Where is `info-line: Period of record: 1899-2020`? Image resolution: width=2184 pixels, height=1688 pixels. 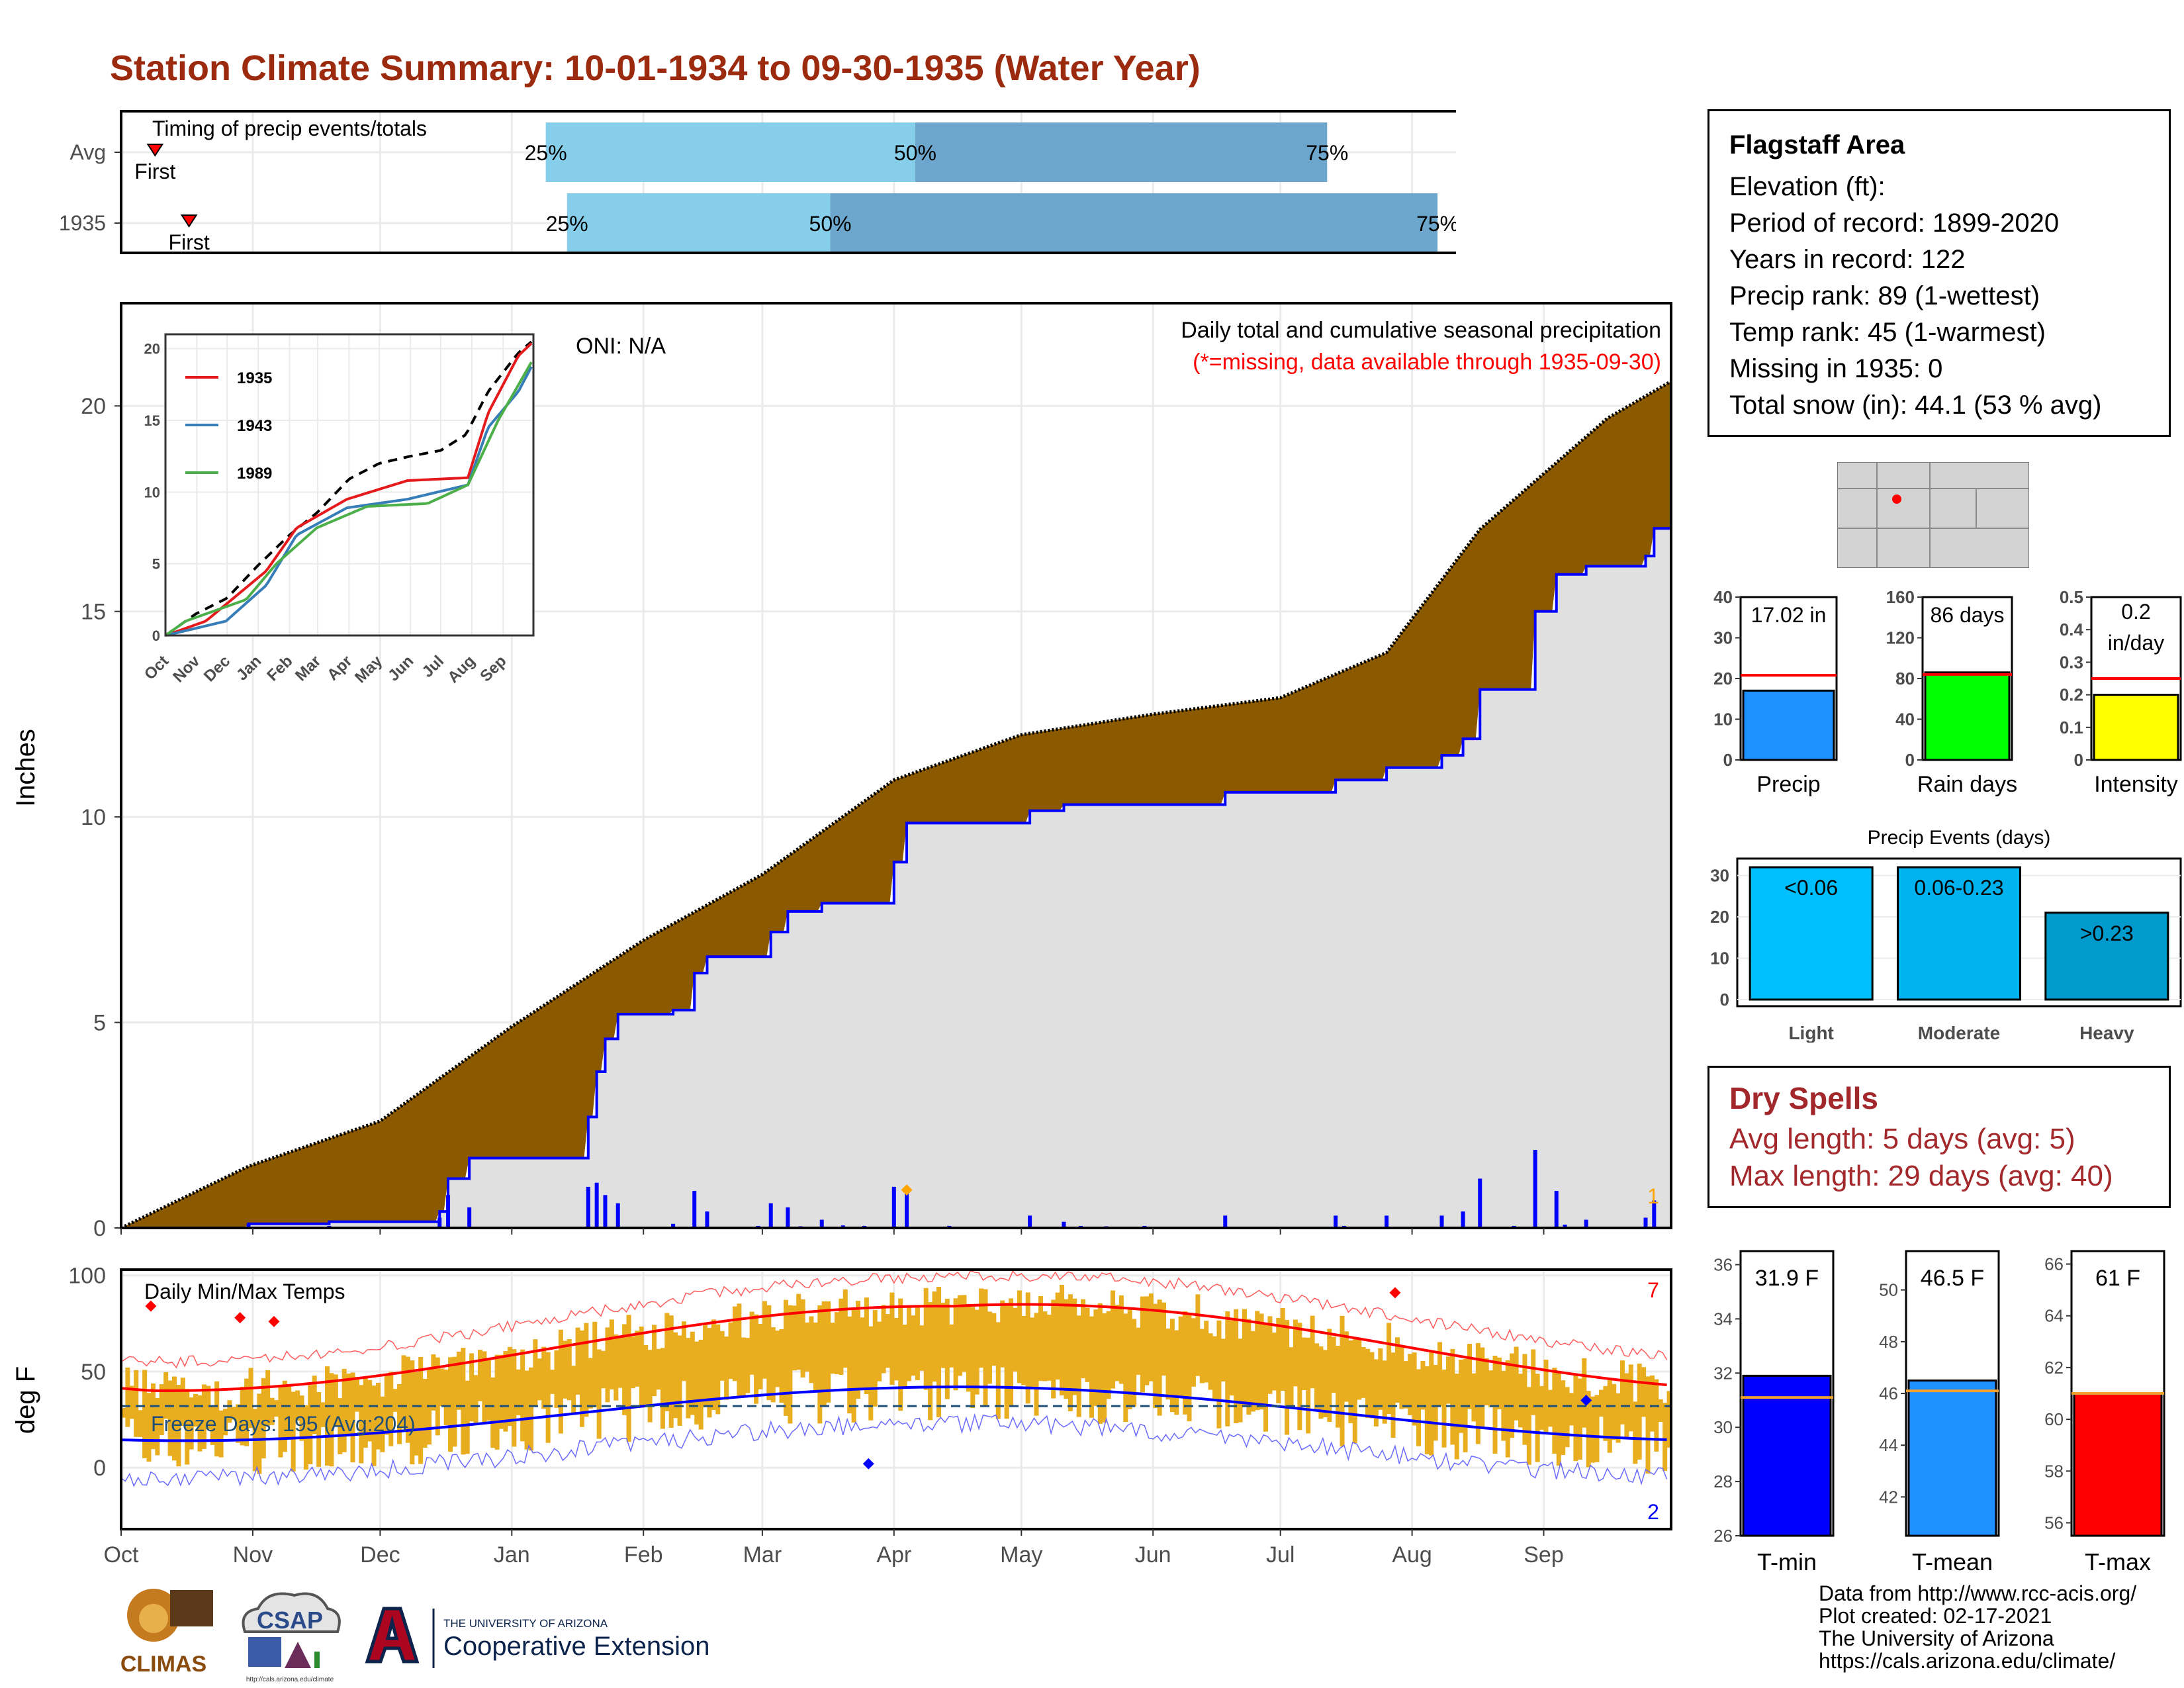
info-line: Period of record: 1899-2020 is located at coordinates (1894, 223).